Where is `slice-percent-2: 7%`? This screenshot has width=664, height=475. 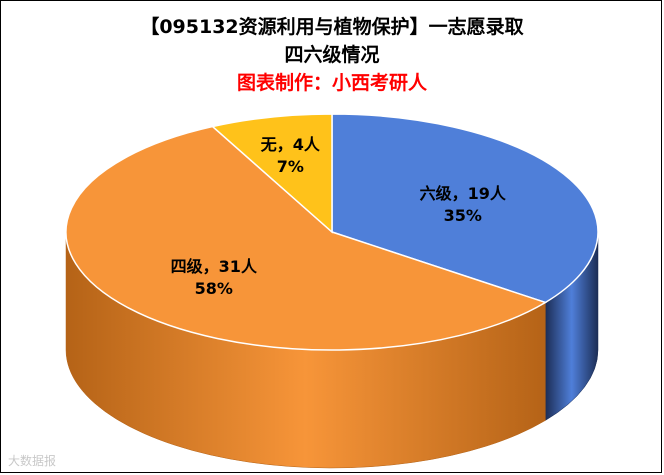
slice-percent-2: 7% is located at coordinates (290, 166).